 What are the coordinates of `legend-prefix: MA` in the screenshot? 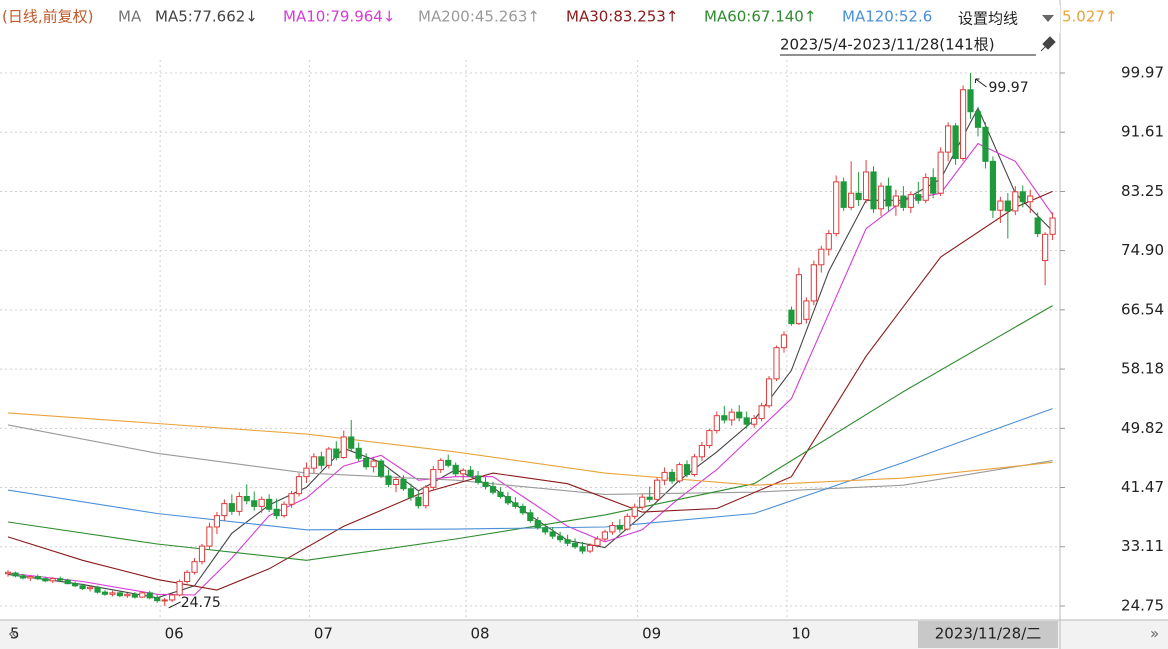 It's located at (130, 17).